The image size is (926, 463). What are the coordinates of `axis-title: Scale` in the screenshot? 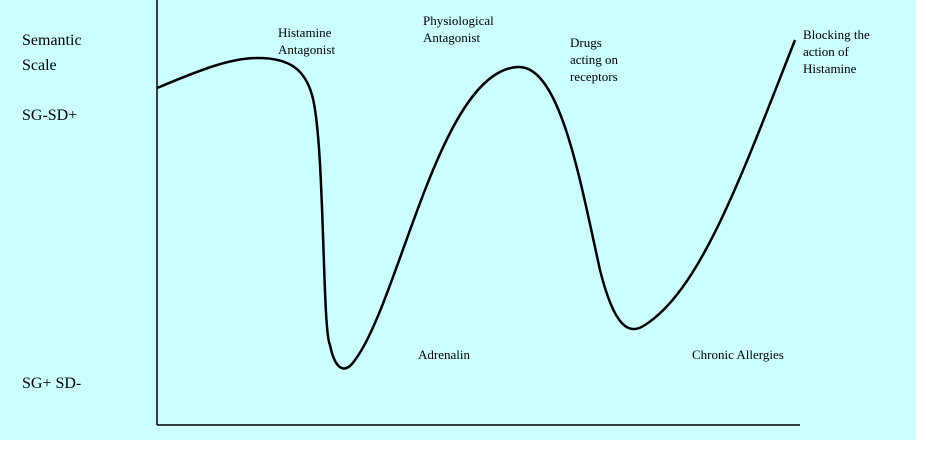 It's located at (39, 65).